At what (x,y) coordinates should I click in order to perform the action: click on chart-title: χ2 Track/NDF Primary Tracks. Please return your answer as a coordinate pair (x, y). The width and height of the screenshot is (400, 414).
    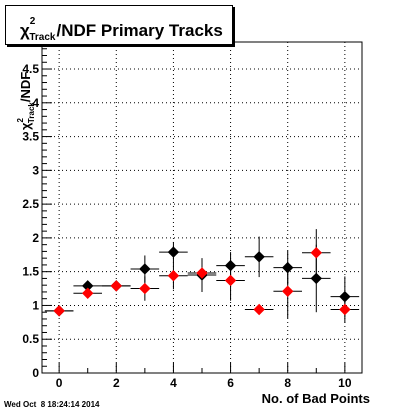
    Looking at the image, I should click on (119, 25).